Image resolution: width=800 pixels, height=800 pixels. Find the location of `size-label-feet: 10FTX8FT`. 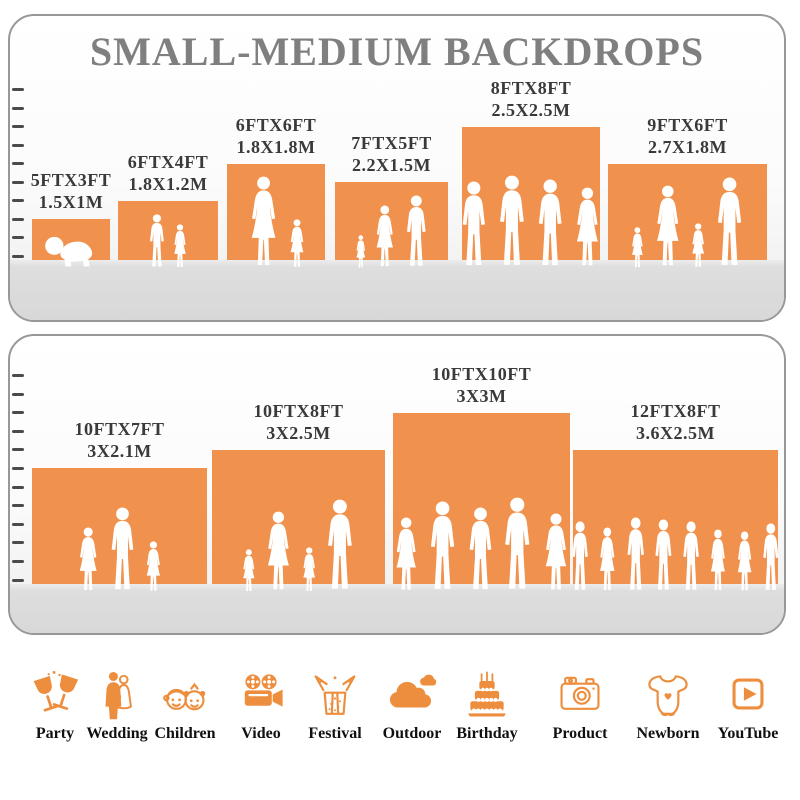

size-label-feet: 10FTX8FT is located at coordinates (298, 410).